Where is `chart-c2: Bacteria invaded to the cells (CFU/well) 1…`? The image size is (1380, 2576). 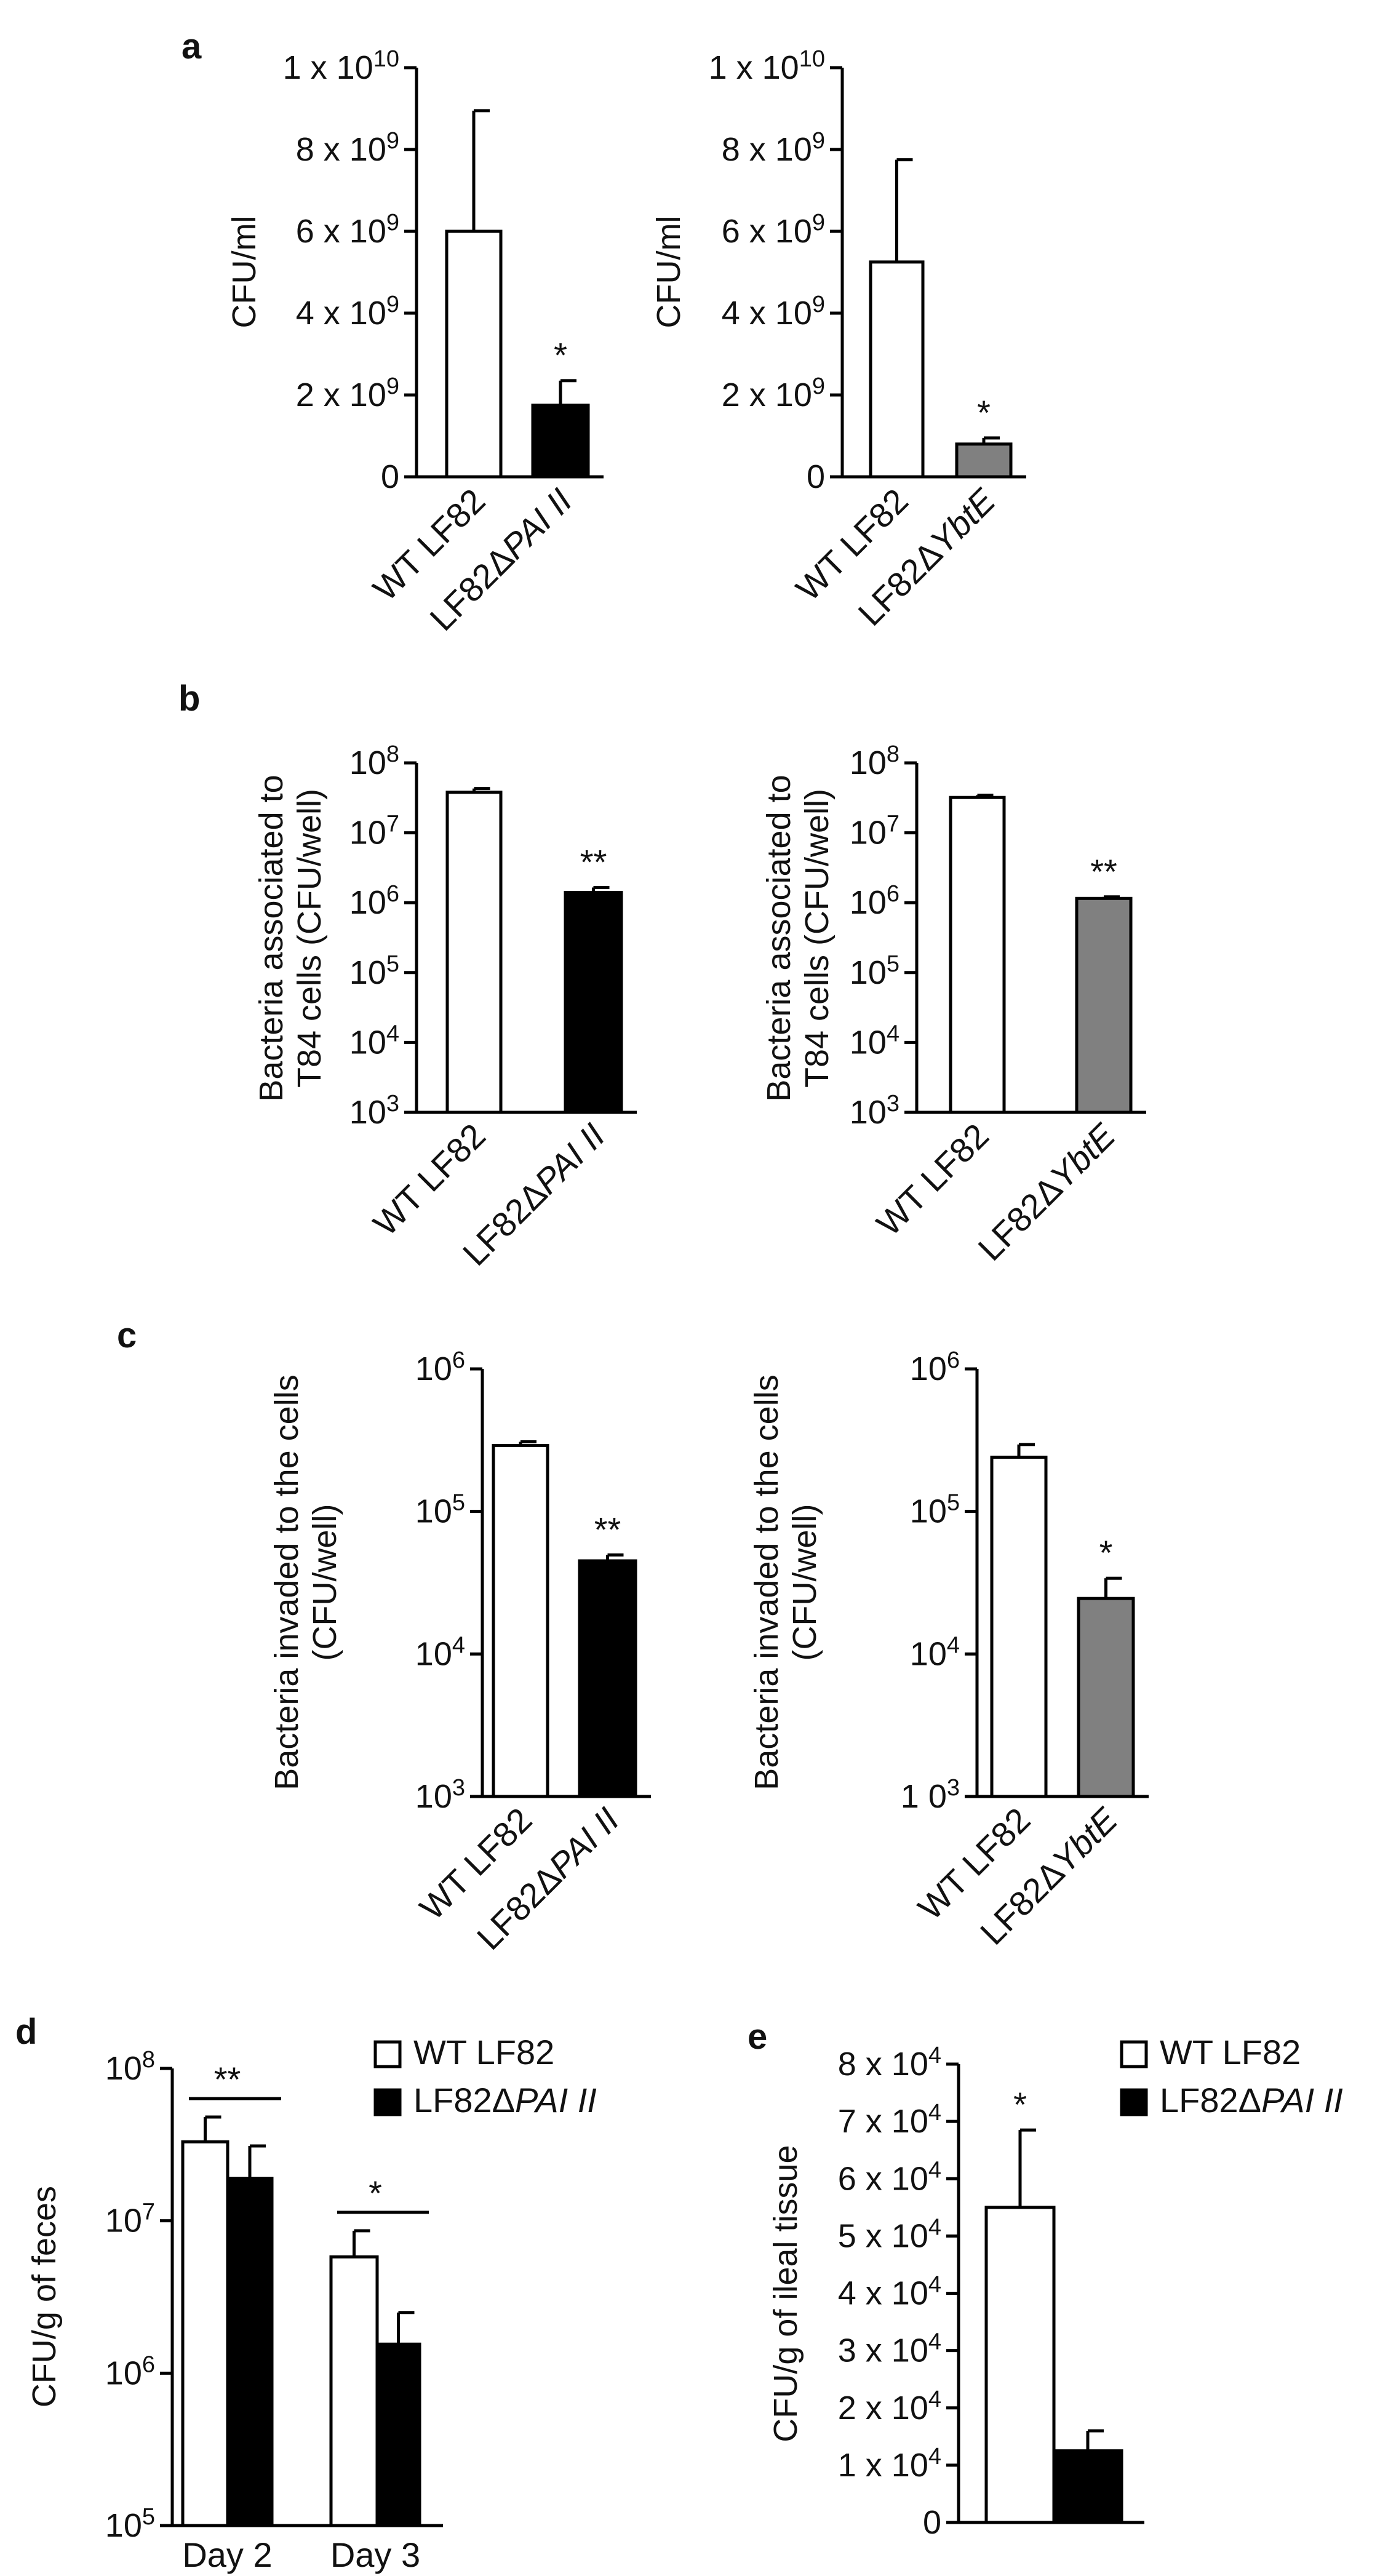
chart-c2: Bacteria invaded to the cells (CFU/well) 1… is located at coordinates (948, 1649).